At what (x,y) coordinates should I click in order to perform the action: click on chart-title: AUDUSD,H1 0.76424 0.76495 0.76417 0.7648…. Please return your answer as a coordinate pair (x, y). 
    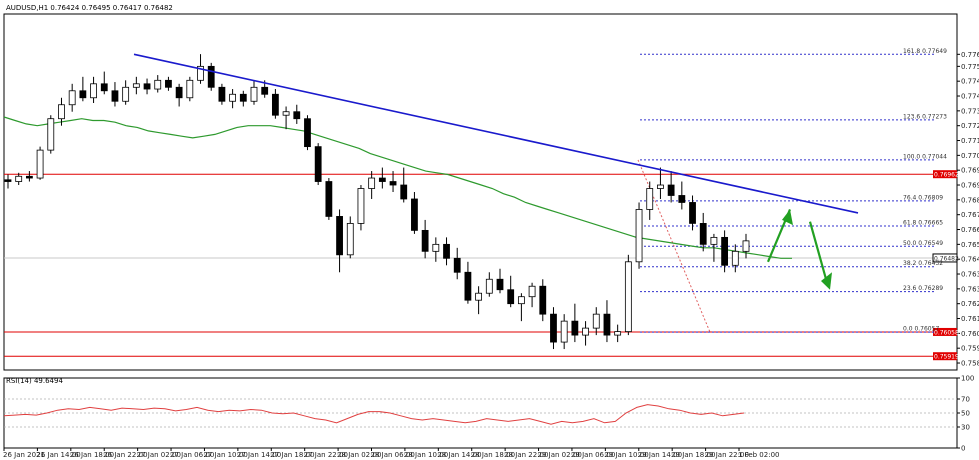
    Looking at the image, I should click on (89, 8).